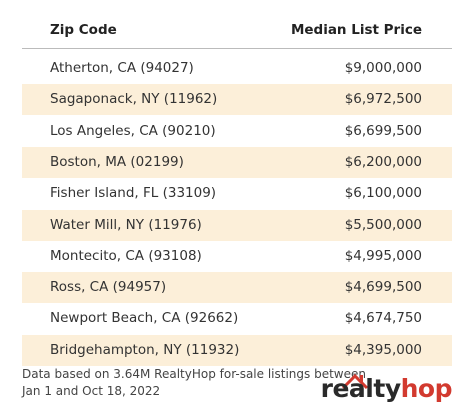 The width and height of the screenshot is (474, 419). Describe the element at coordinates (144, 318) in the screenshot. I see `table-cell: Newport Beach, CA (92662)` at that location.